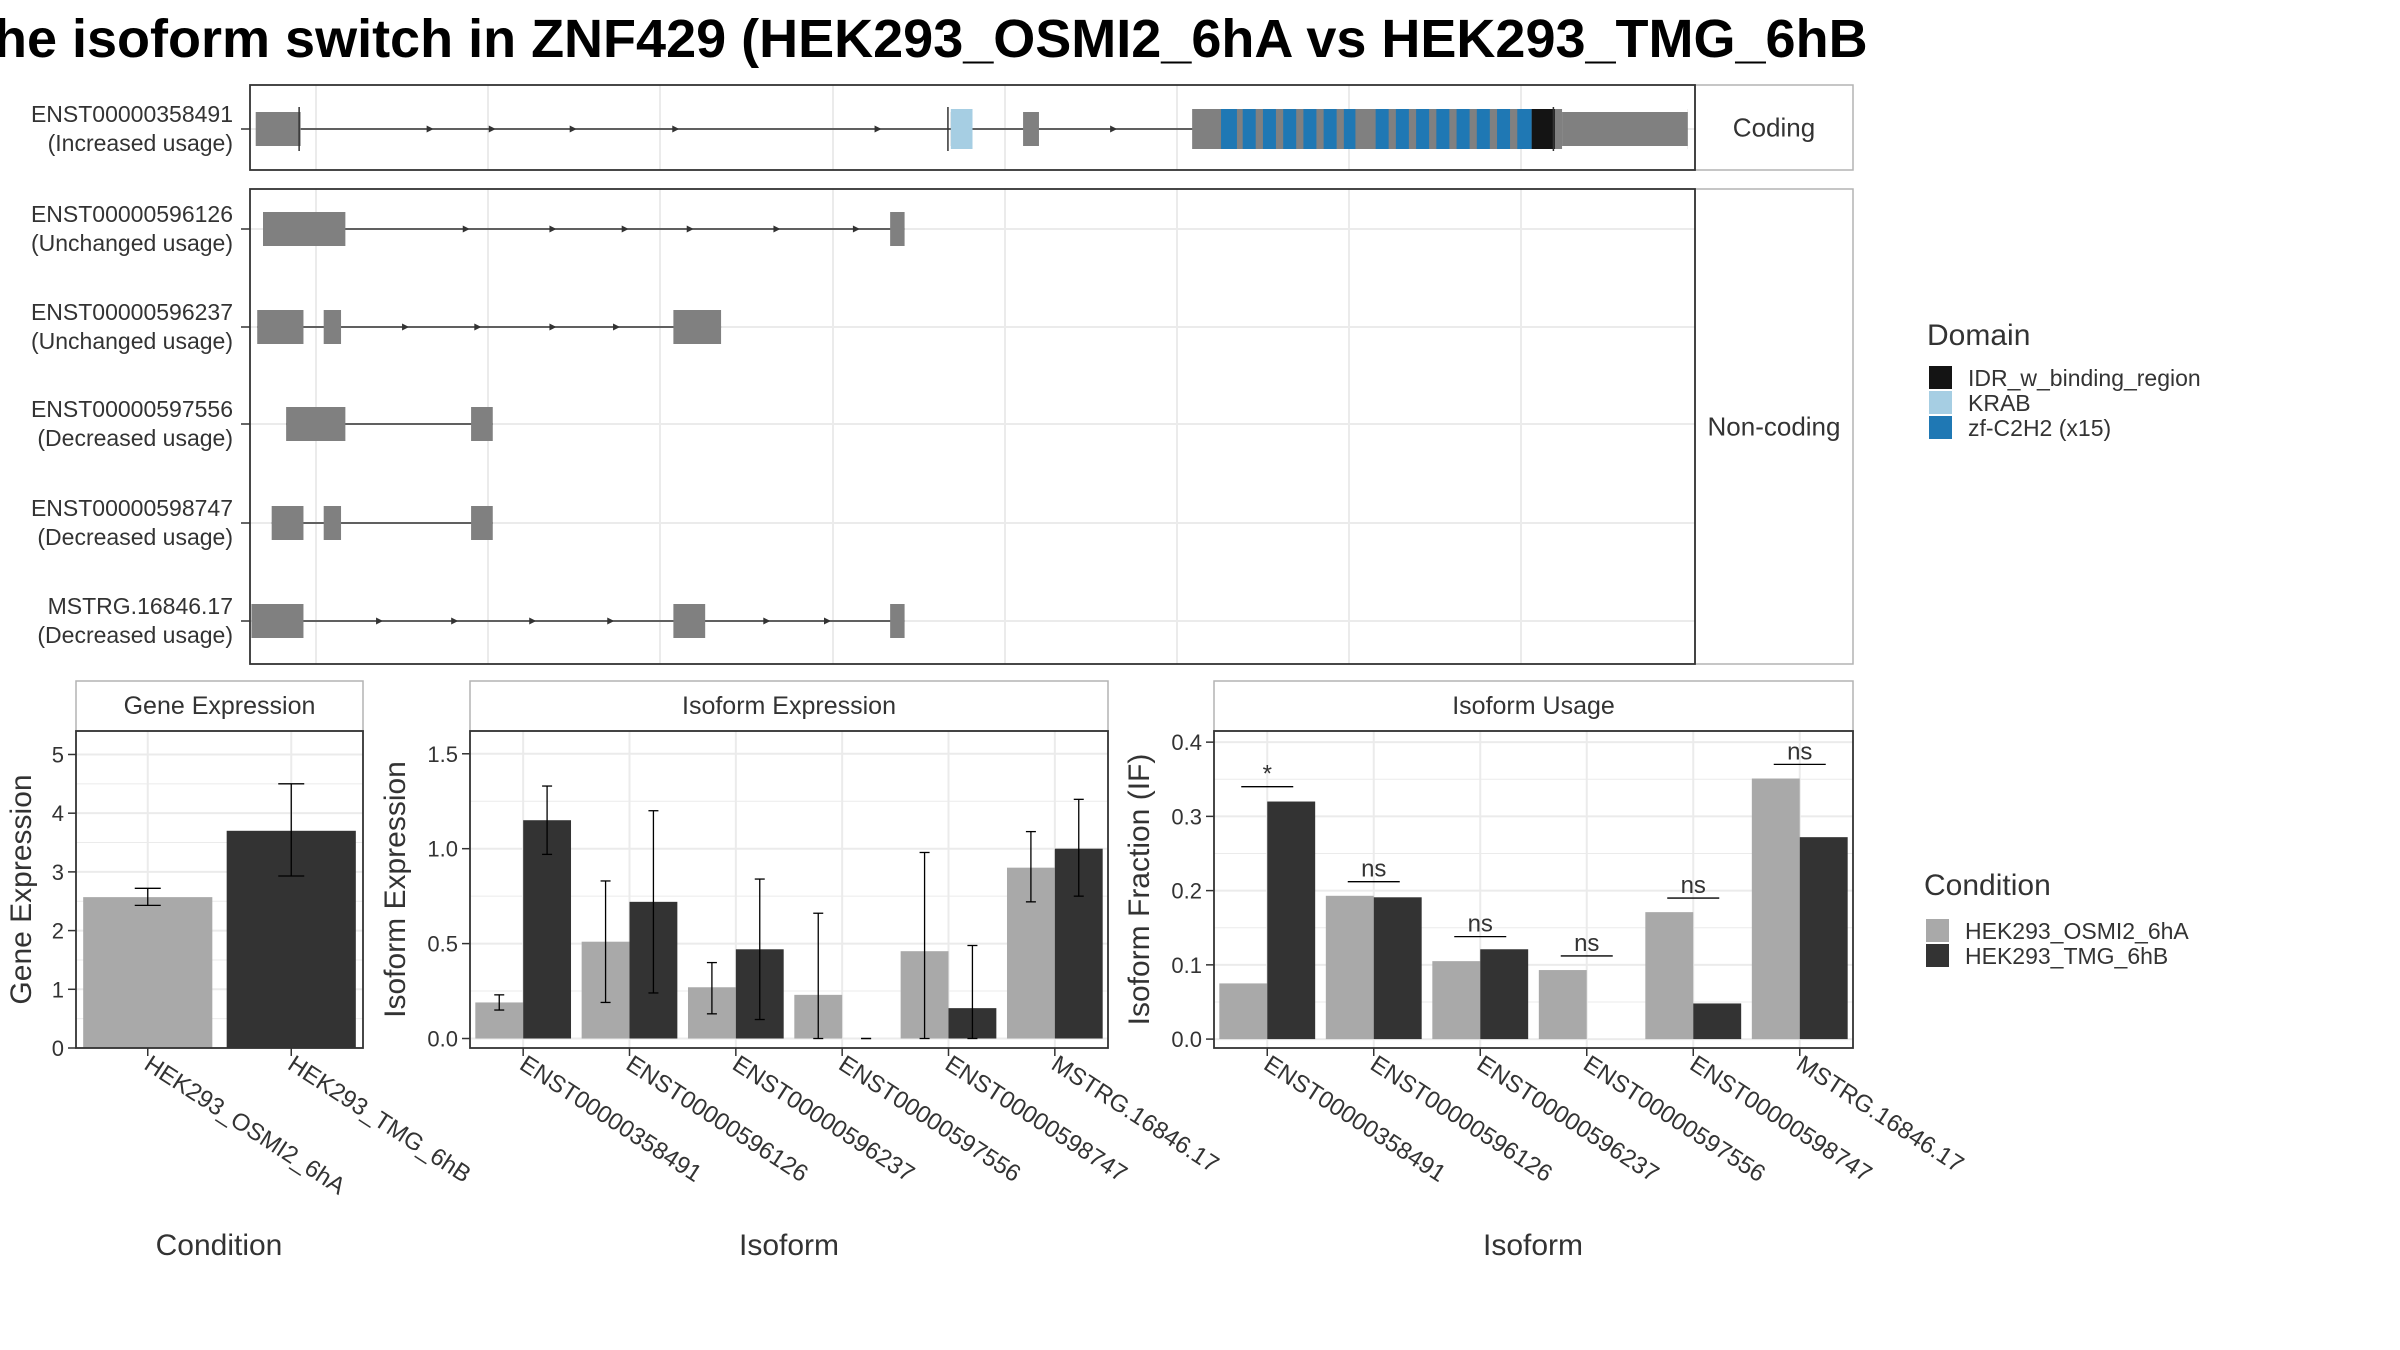  What do you see at coordinates (1940, 427) in the screenshot?
I see `domain-legend-key` at bounding box center [1940, 427].